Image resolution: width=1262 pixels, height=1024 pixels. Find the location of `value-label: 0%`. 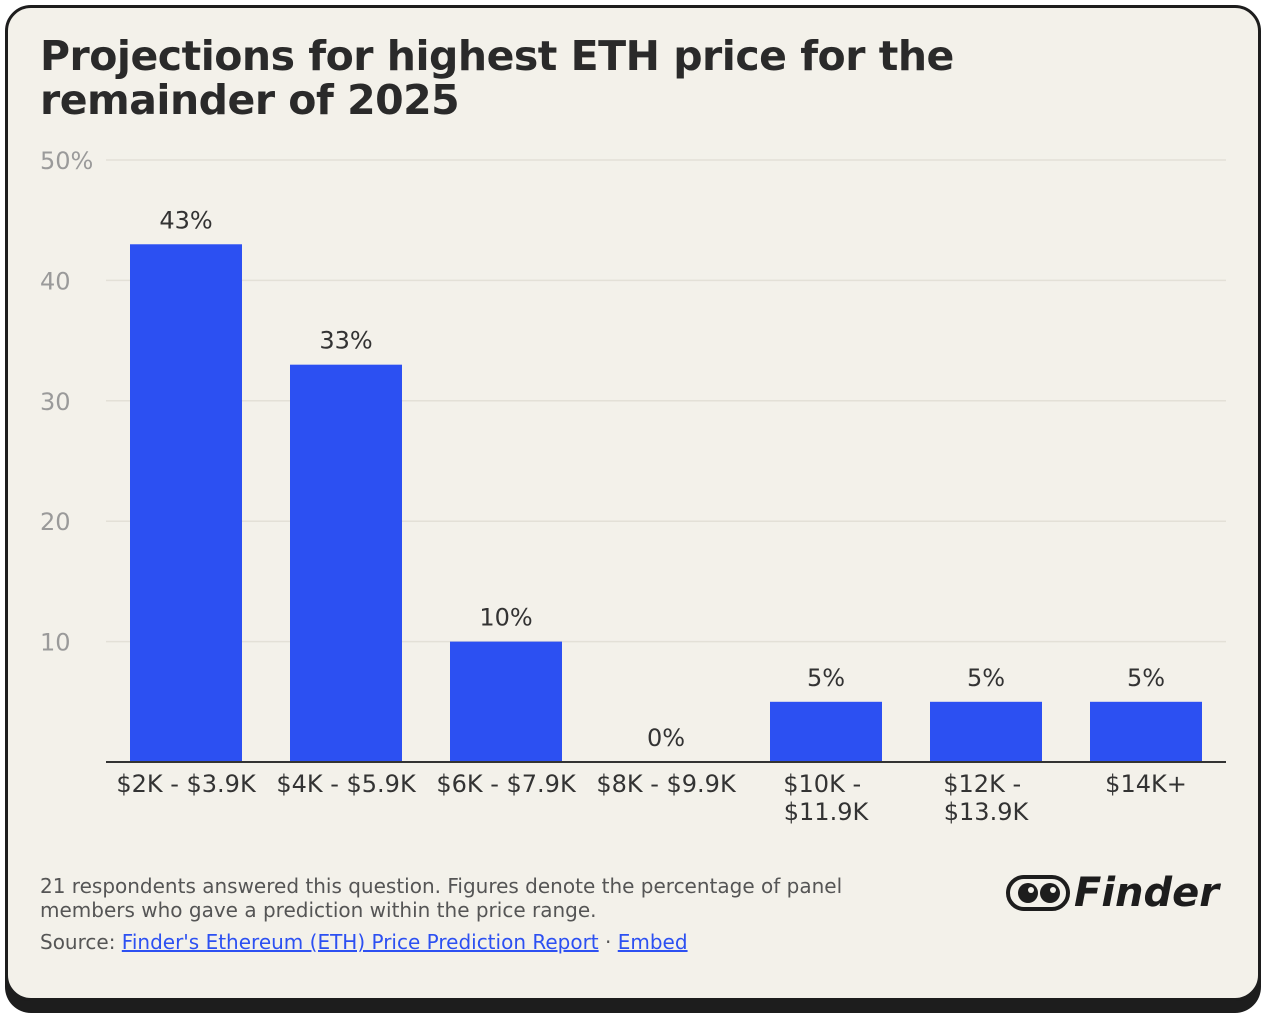

value-label: 0% is located at coordinates (666, 738).